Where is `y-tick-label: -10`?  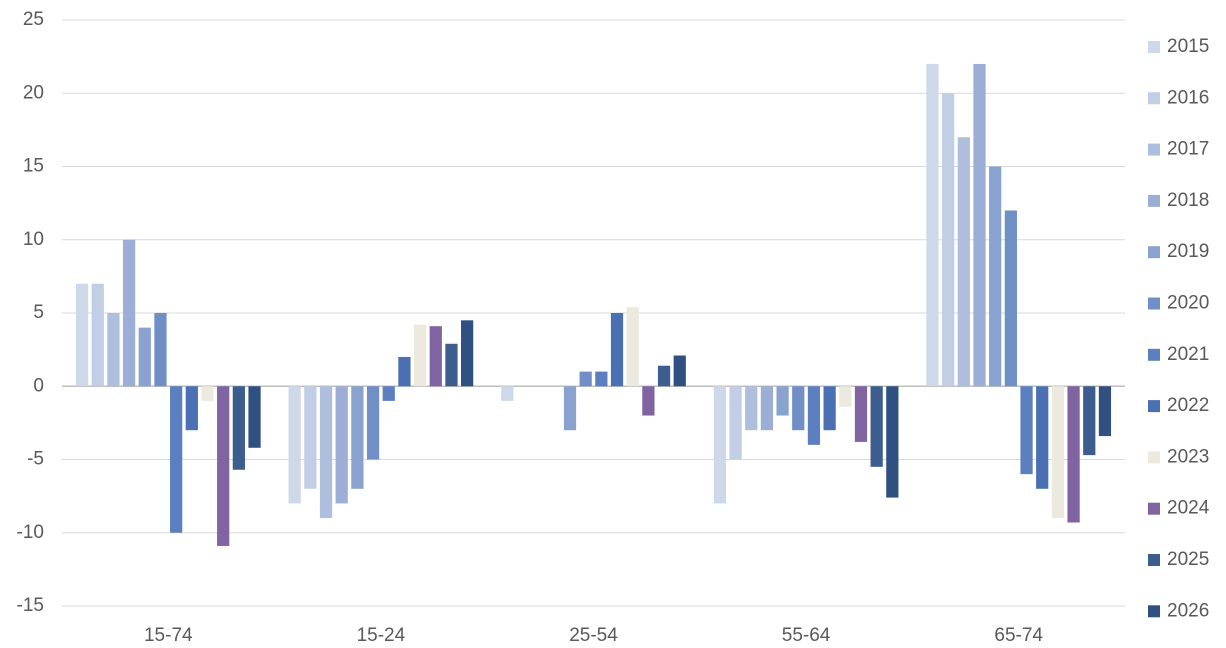
y-tick-label: -10 is located at coordinates (30, 532).